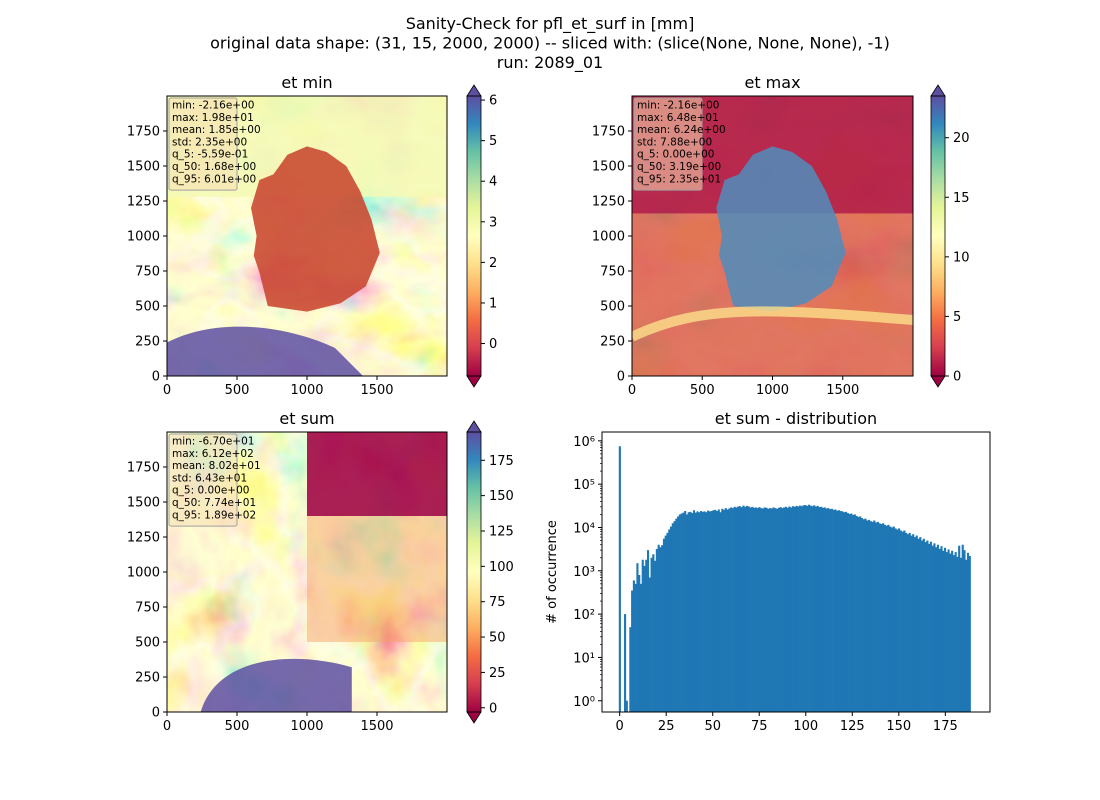 This screenshot has height=800, width=1100. Describe the element at coordinates (376, 726) in the screenshot. I see `x-tick-label: 1500` at that location.